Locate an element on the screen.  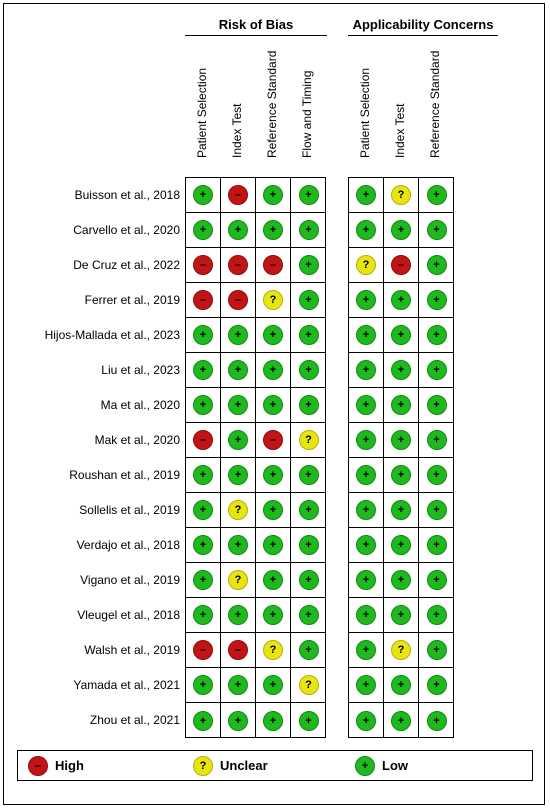
group-rule-applicability-concerns is located at coordinates (423, 35).